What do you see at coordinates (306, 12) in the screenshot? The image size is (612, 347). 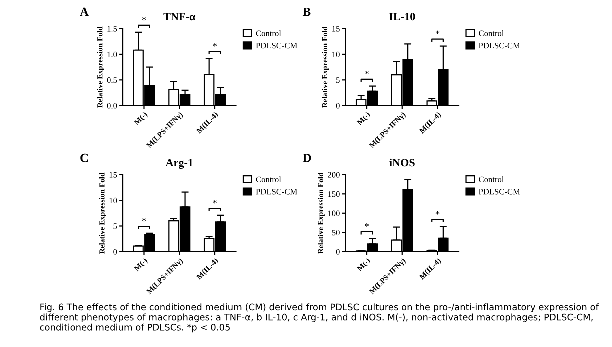 I see `text: B` at bounding box center [306, 12].